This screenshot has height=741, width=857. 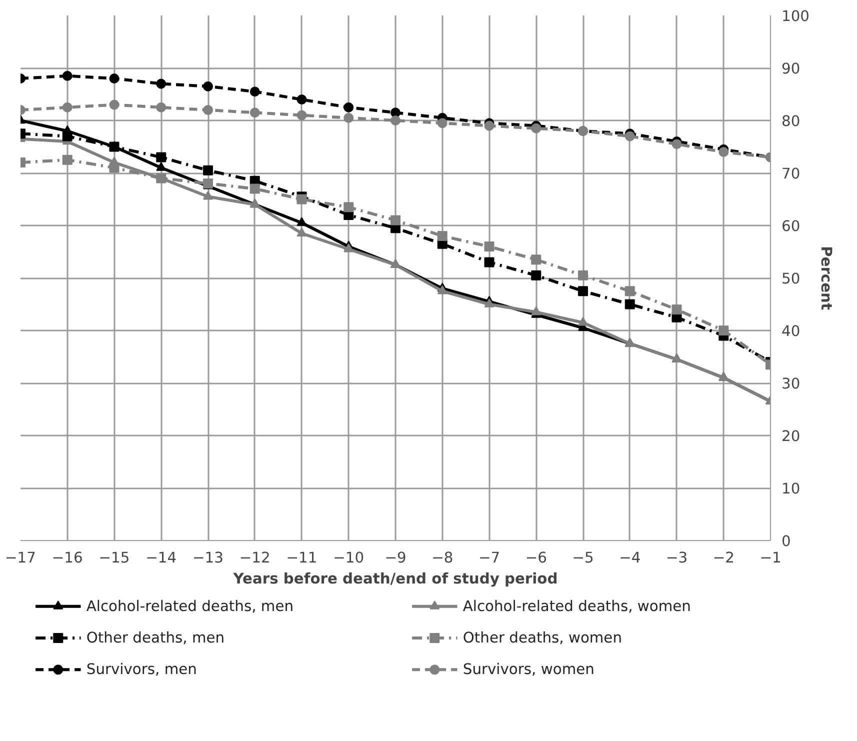 I want to click on x-tick-label: −15, so click(x=114, y=558).